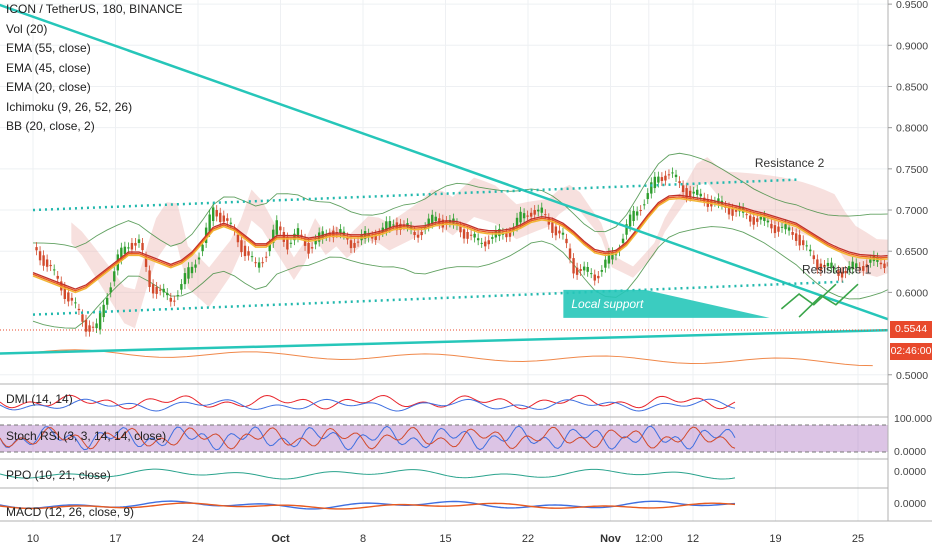  I want to click on time-tick-label: 22, so click(528, 539).